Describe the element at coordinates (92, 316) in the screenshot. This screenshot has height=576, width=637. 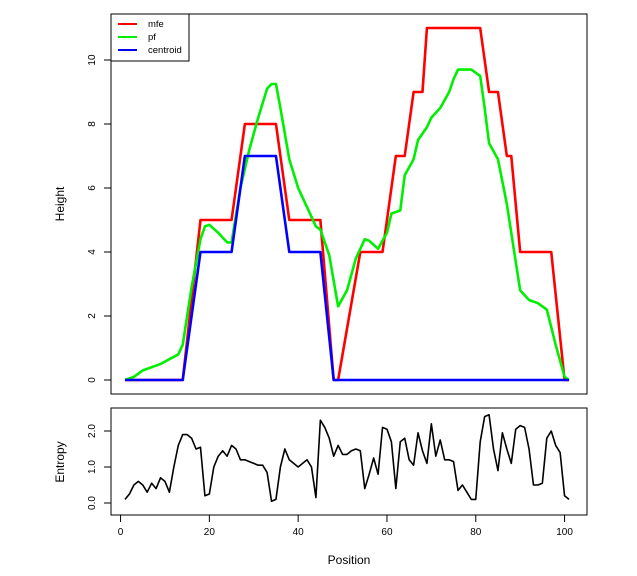
I see `height-y-tick-label: 2` at that location.